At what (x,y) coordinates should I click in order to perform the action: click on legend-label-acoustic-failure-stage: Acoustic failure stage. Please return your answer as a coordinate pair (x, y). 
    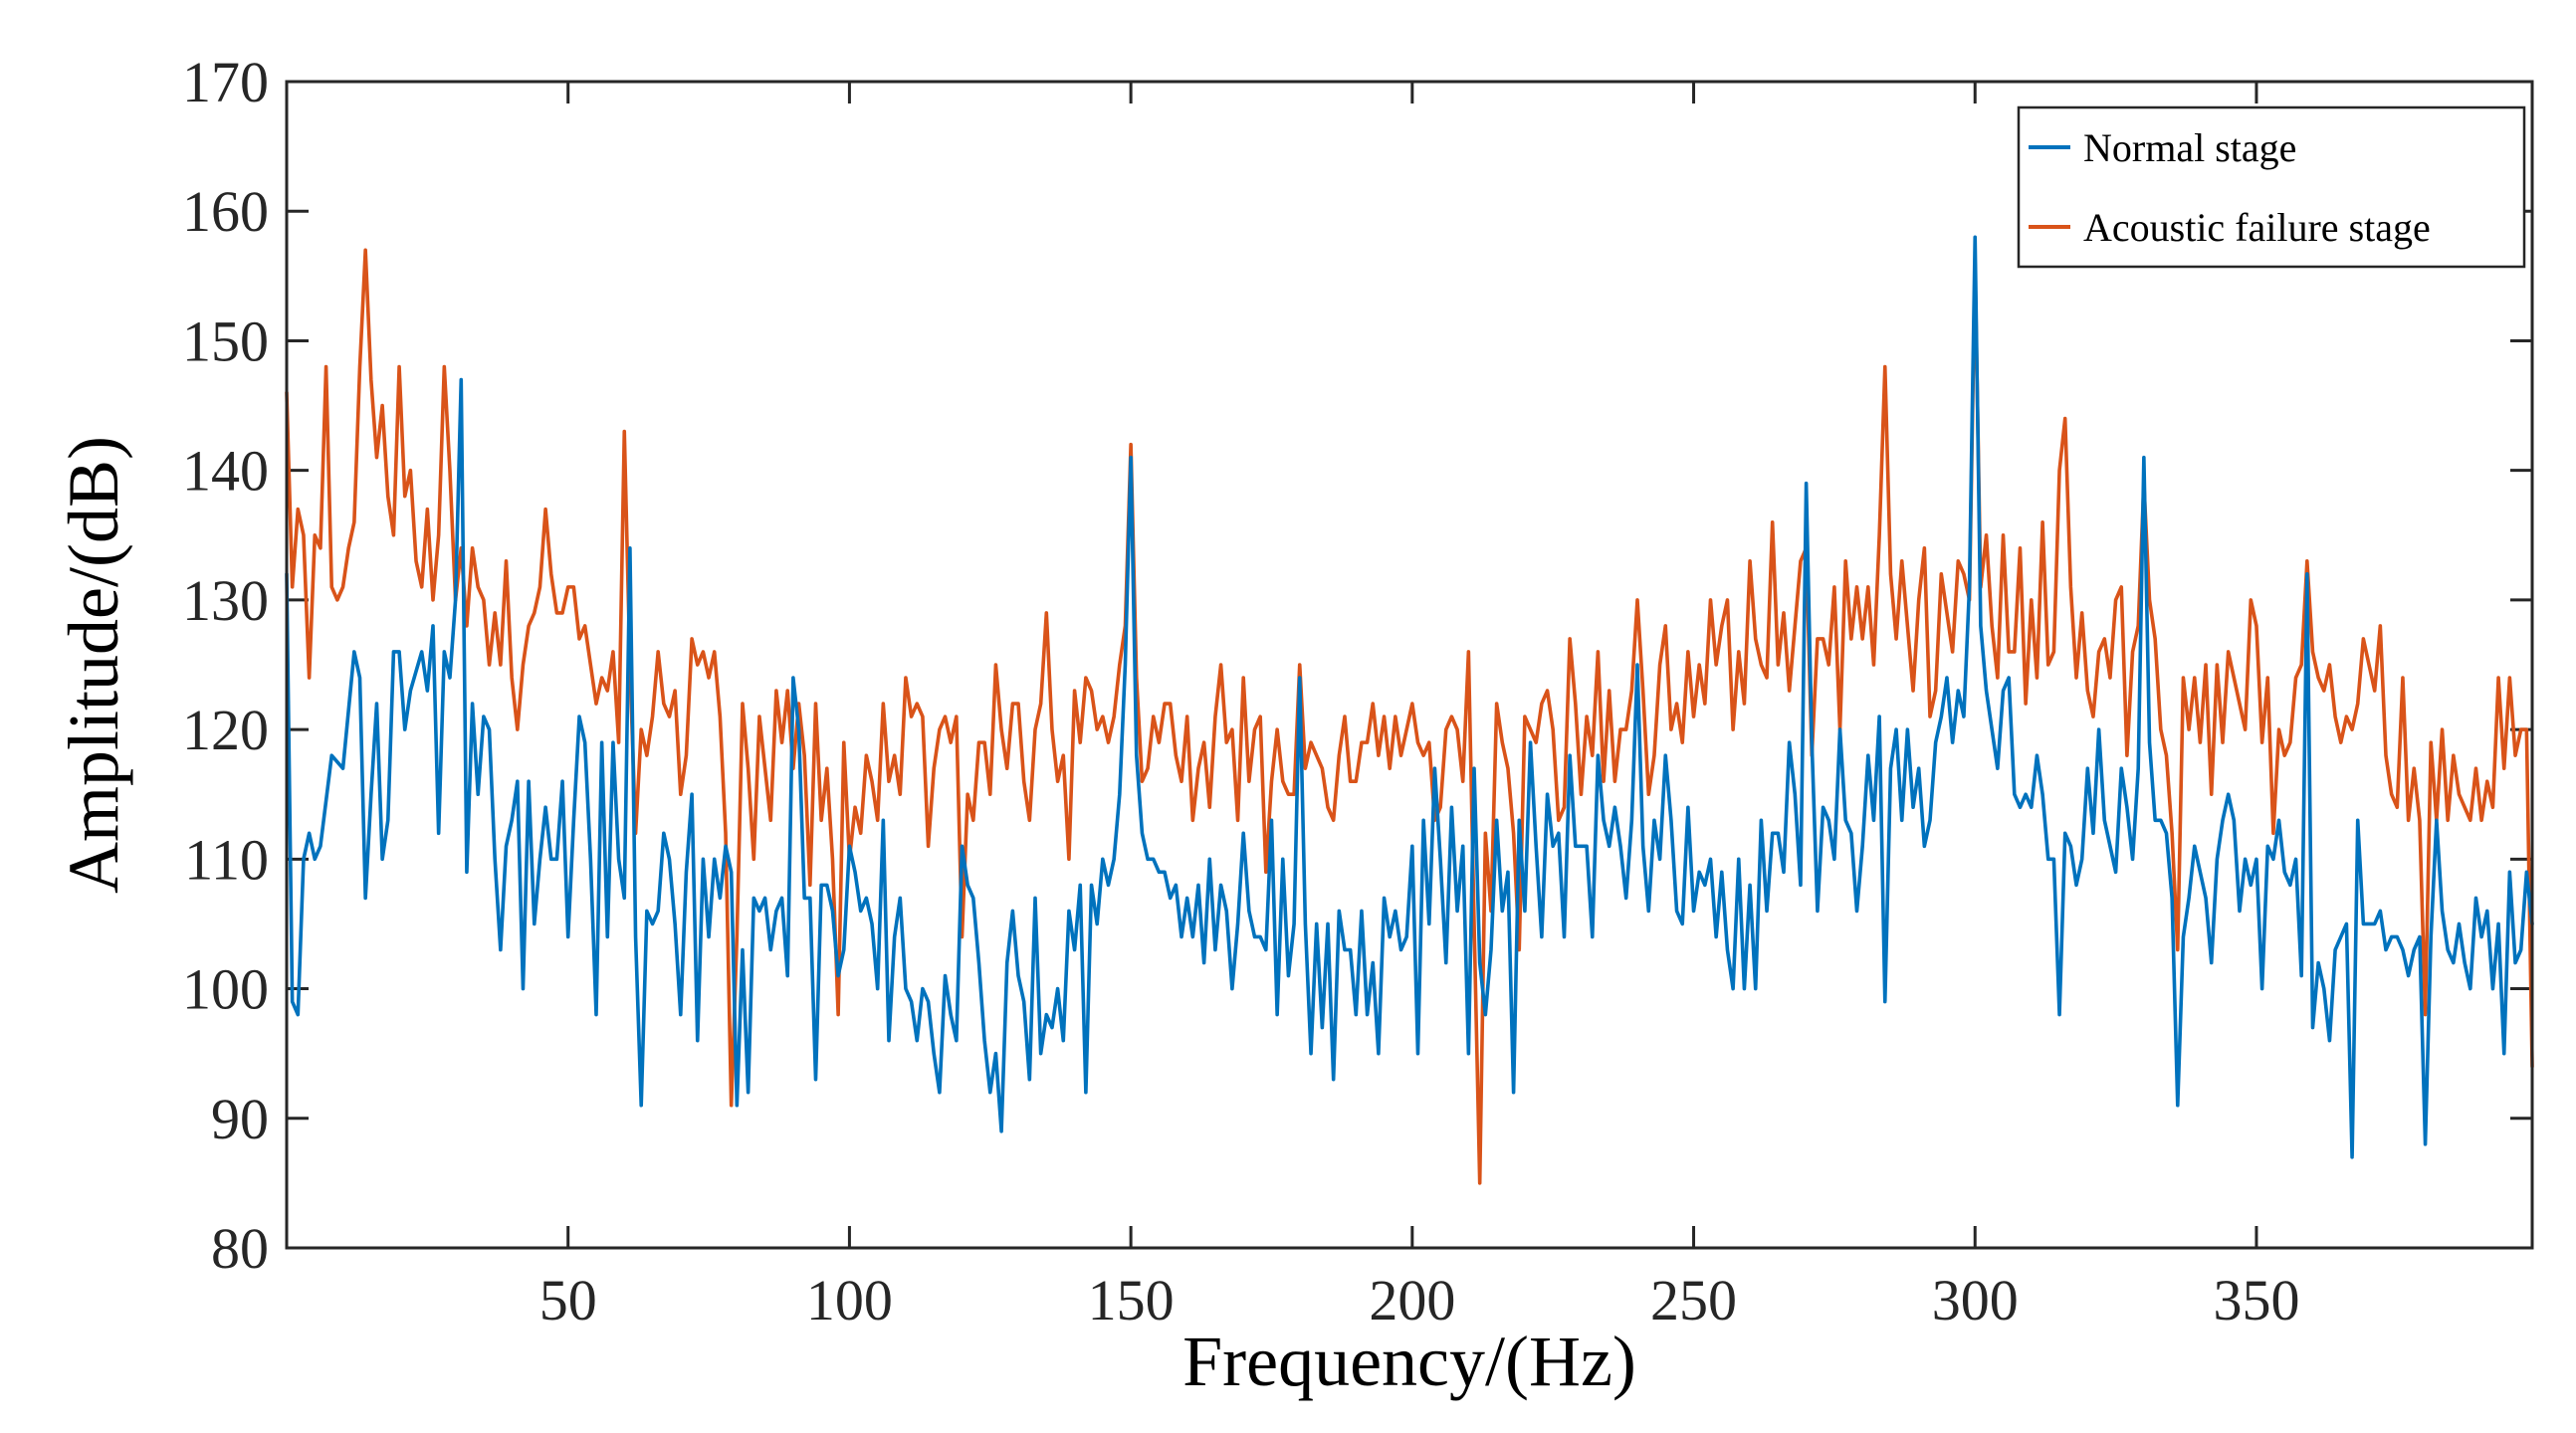
    Looking at the image, I should click on (2257, 227).